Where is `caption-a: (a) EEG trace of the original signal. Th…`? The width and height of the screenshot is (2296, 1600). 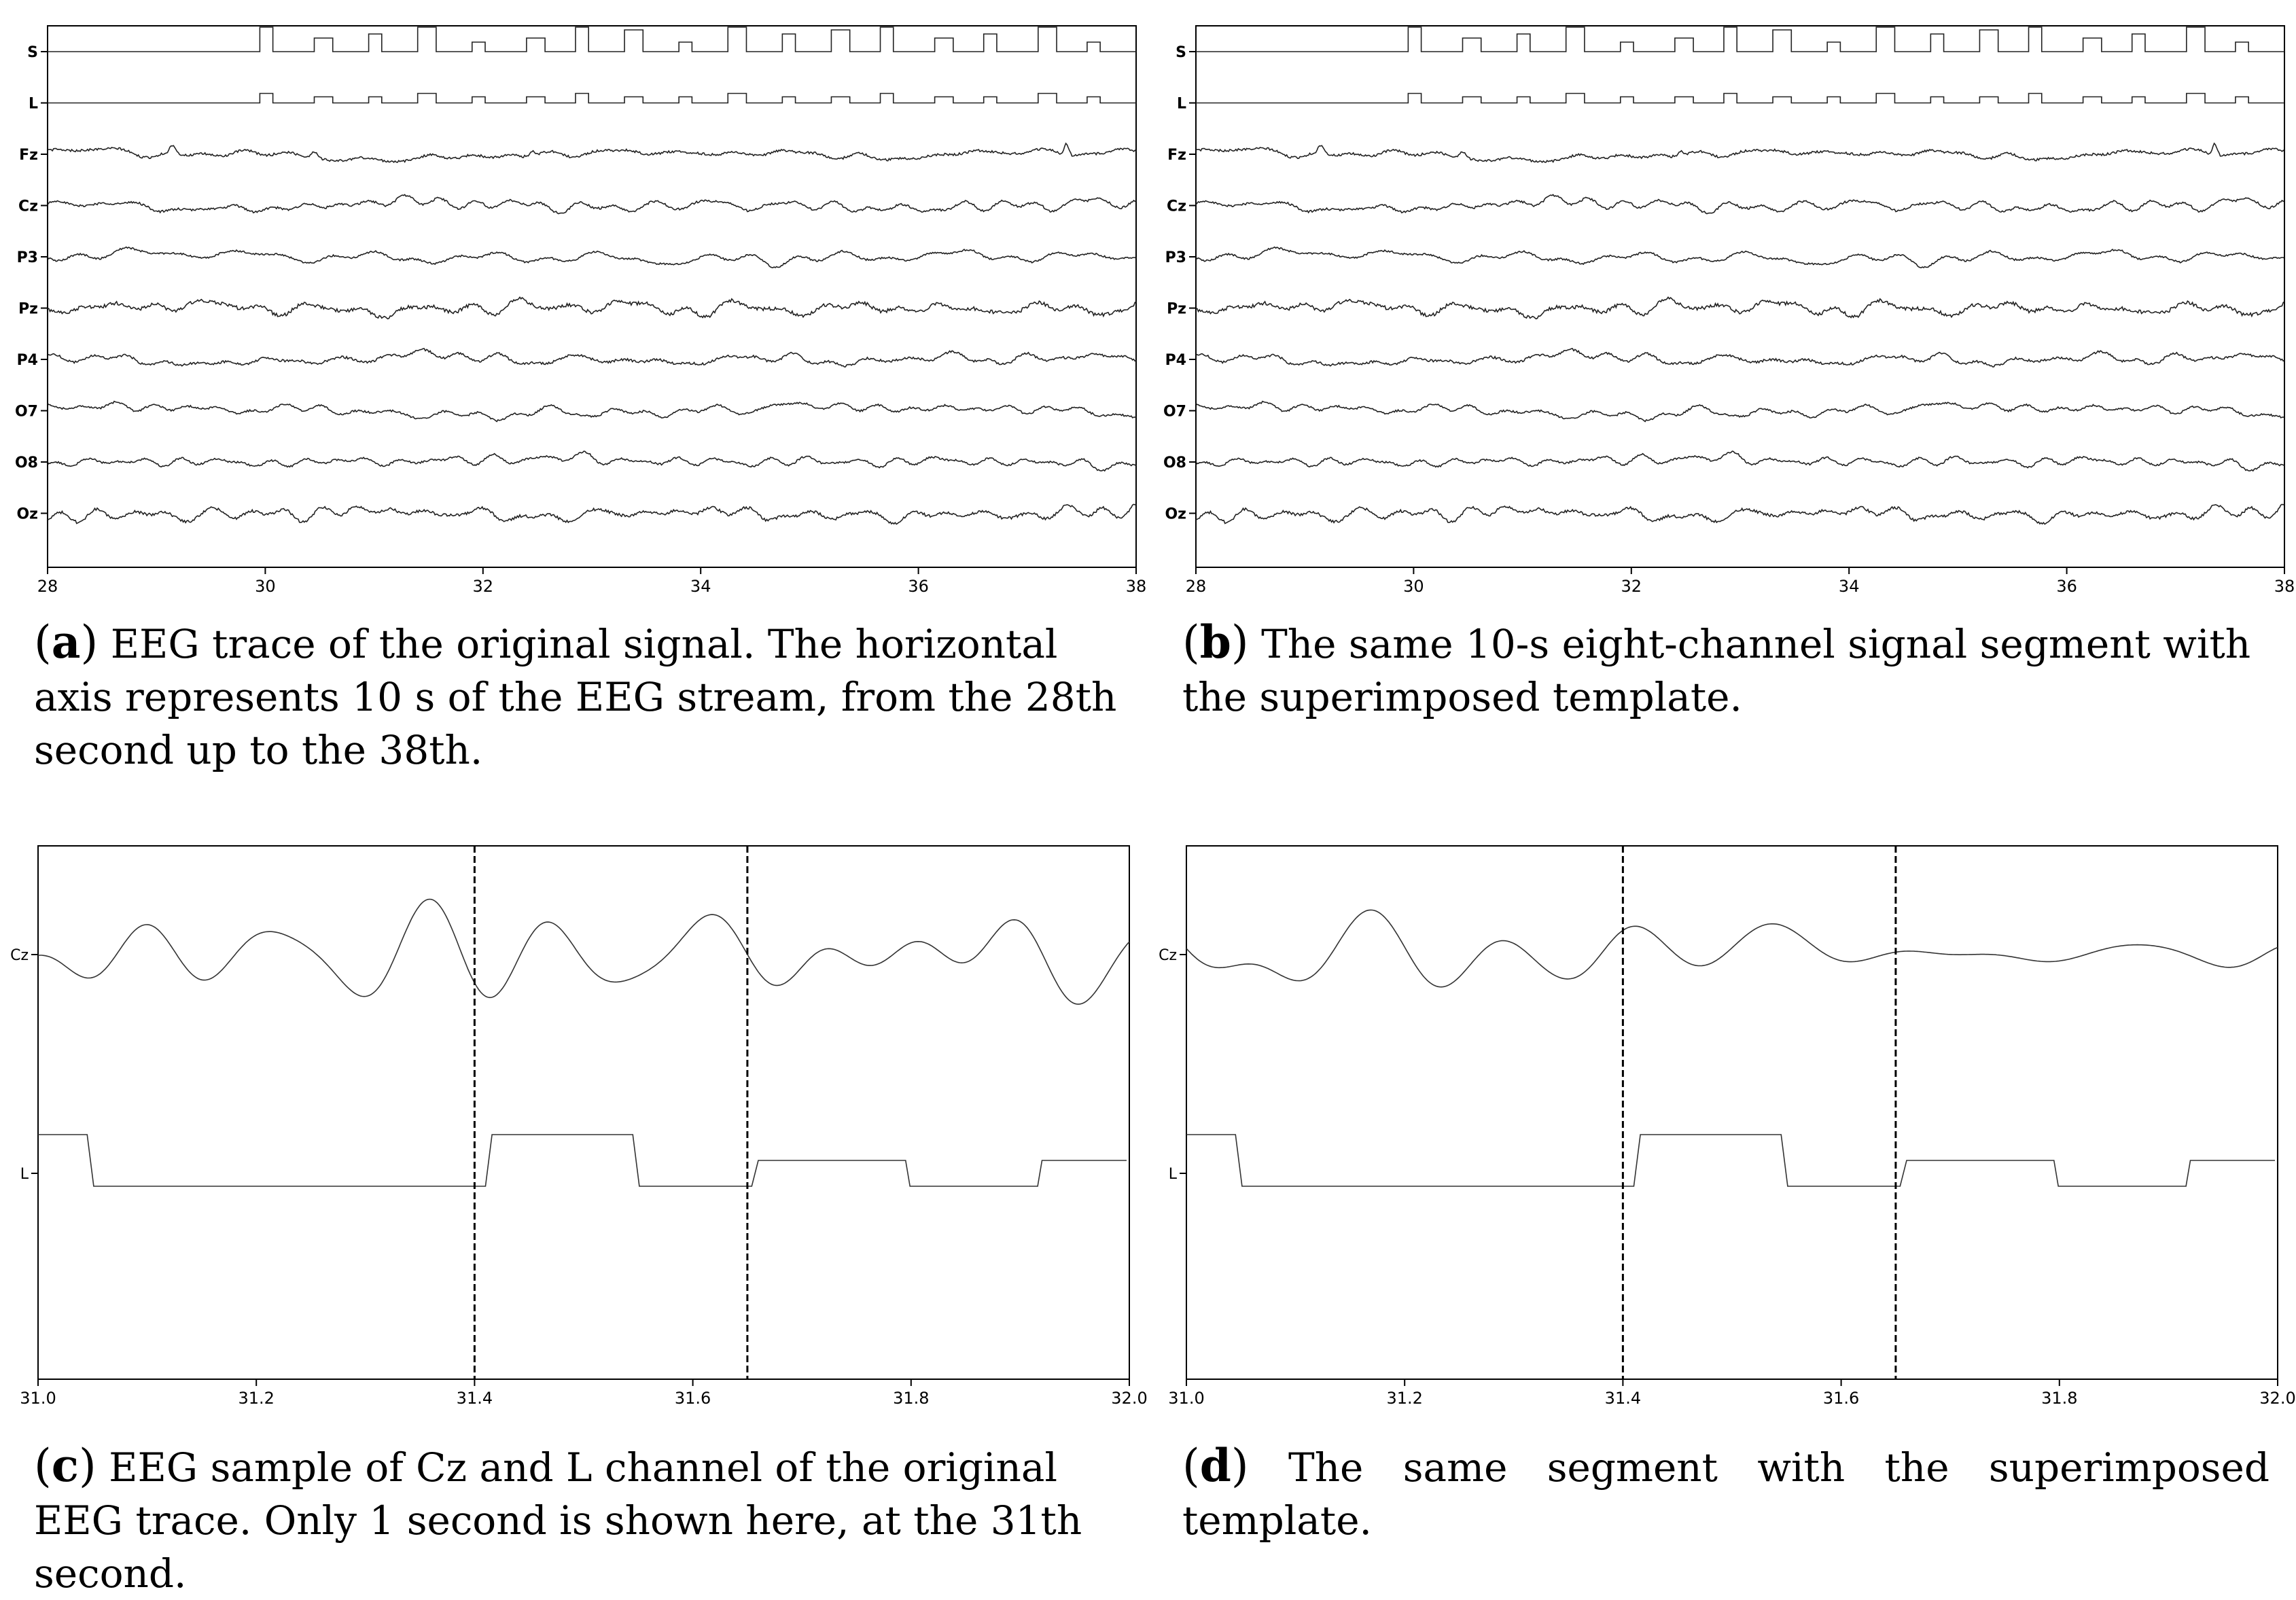
caption-a: (a) EEG trace of the original signal. Th… is located at coordinates (575, 694).